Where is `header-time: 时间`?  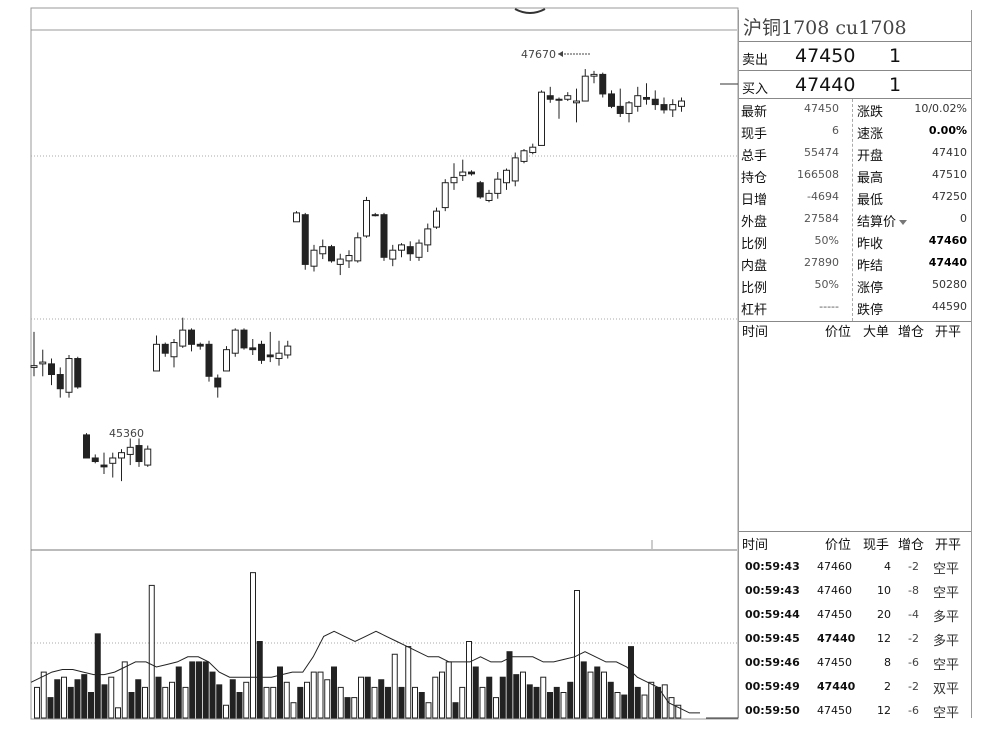
header-time: 时间 is located at coordinates (755, 332).